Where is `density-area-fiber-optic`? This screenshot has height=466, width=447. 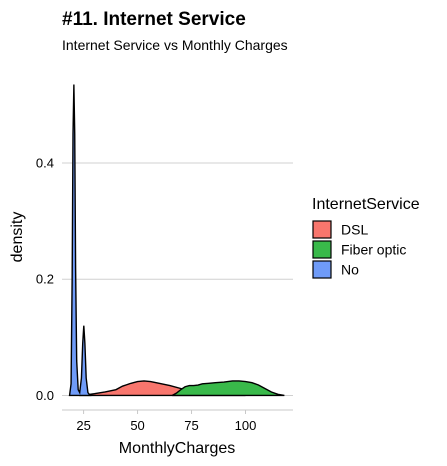
density-area-fiber-optic is located at coordinates (228, 388).